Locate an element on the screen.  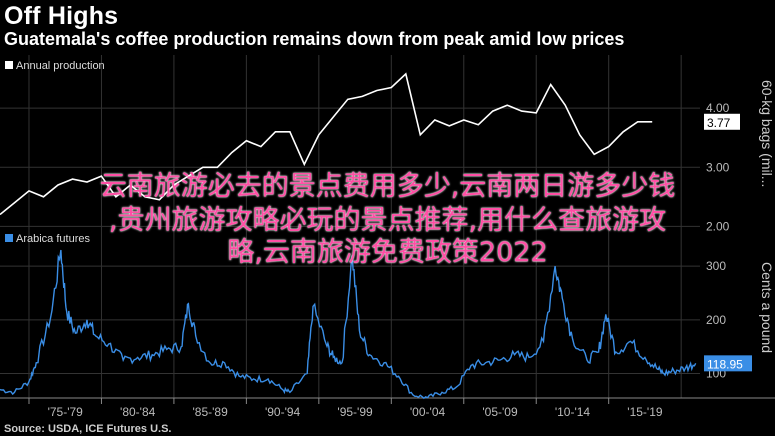
x-tick-label: '85-'89 is located at coordinates (211, 412).